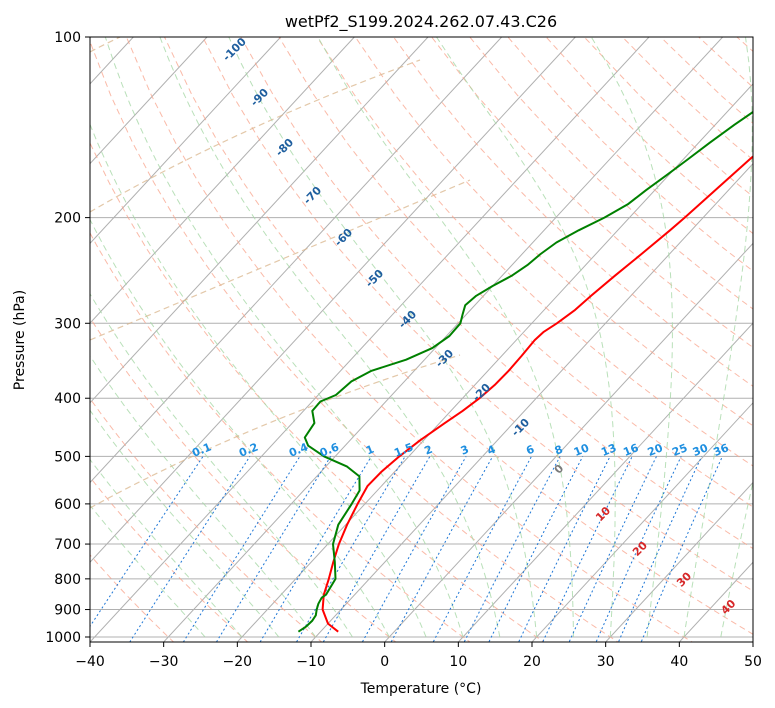  Describe the element at coordinates (370, 450) in the screenshot. I see `mixing-ratio-label: 1` at that location.